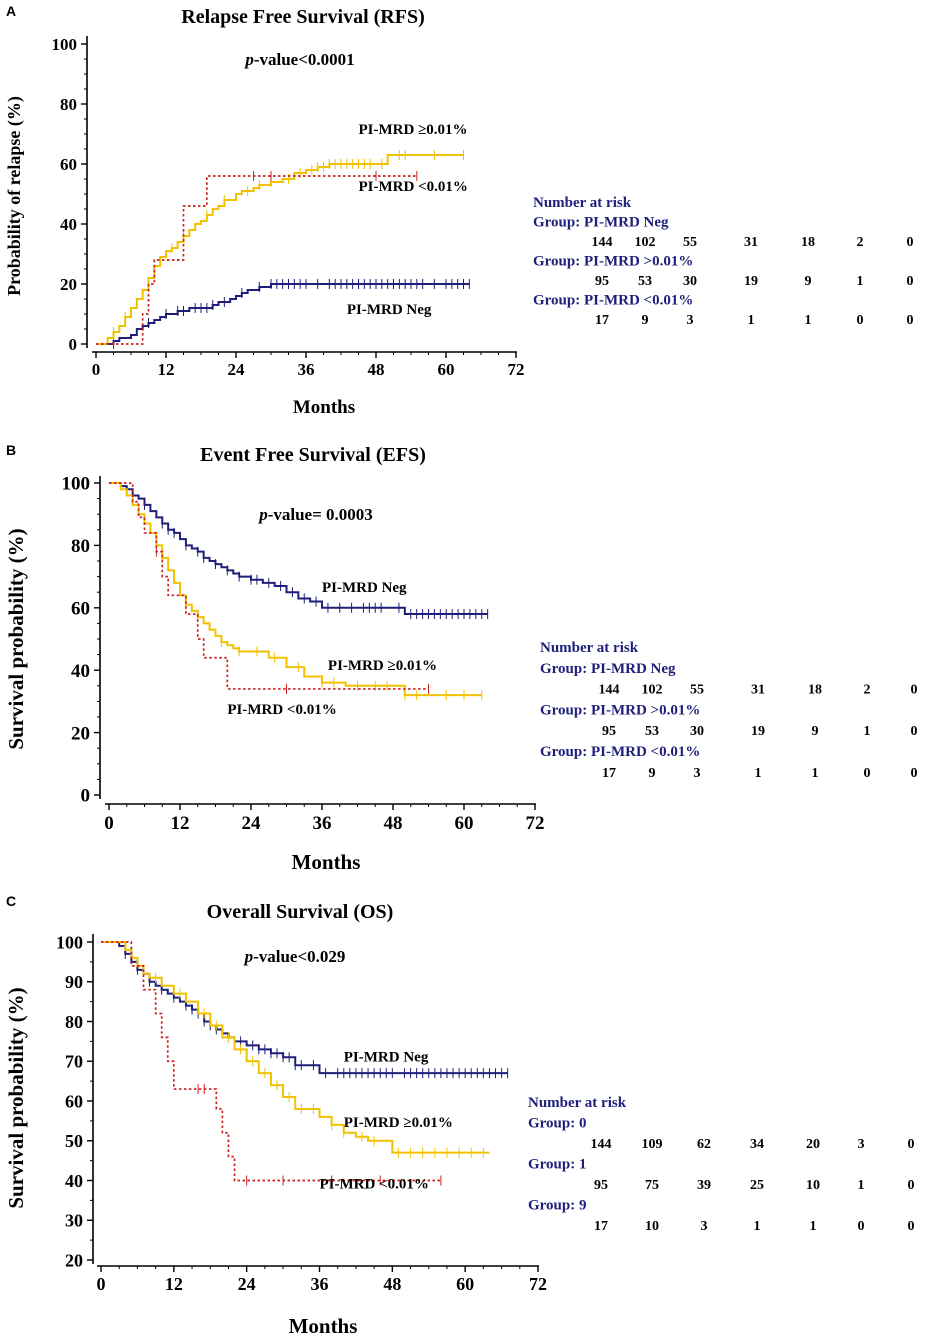 Image resolution: width=925 pixels, height=1339 pixels. What do you see at coordinates (248, 59) in the screenshot?
I see `p-value-a-italic: p` at bounding box center [248, 59].